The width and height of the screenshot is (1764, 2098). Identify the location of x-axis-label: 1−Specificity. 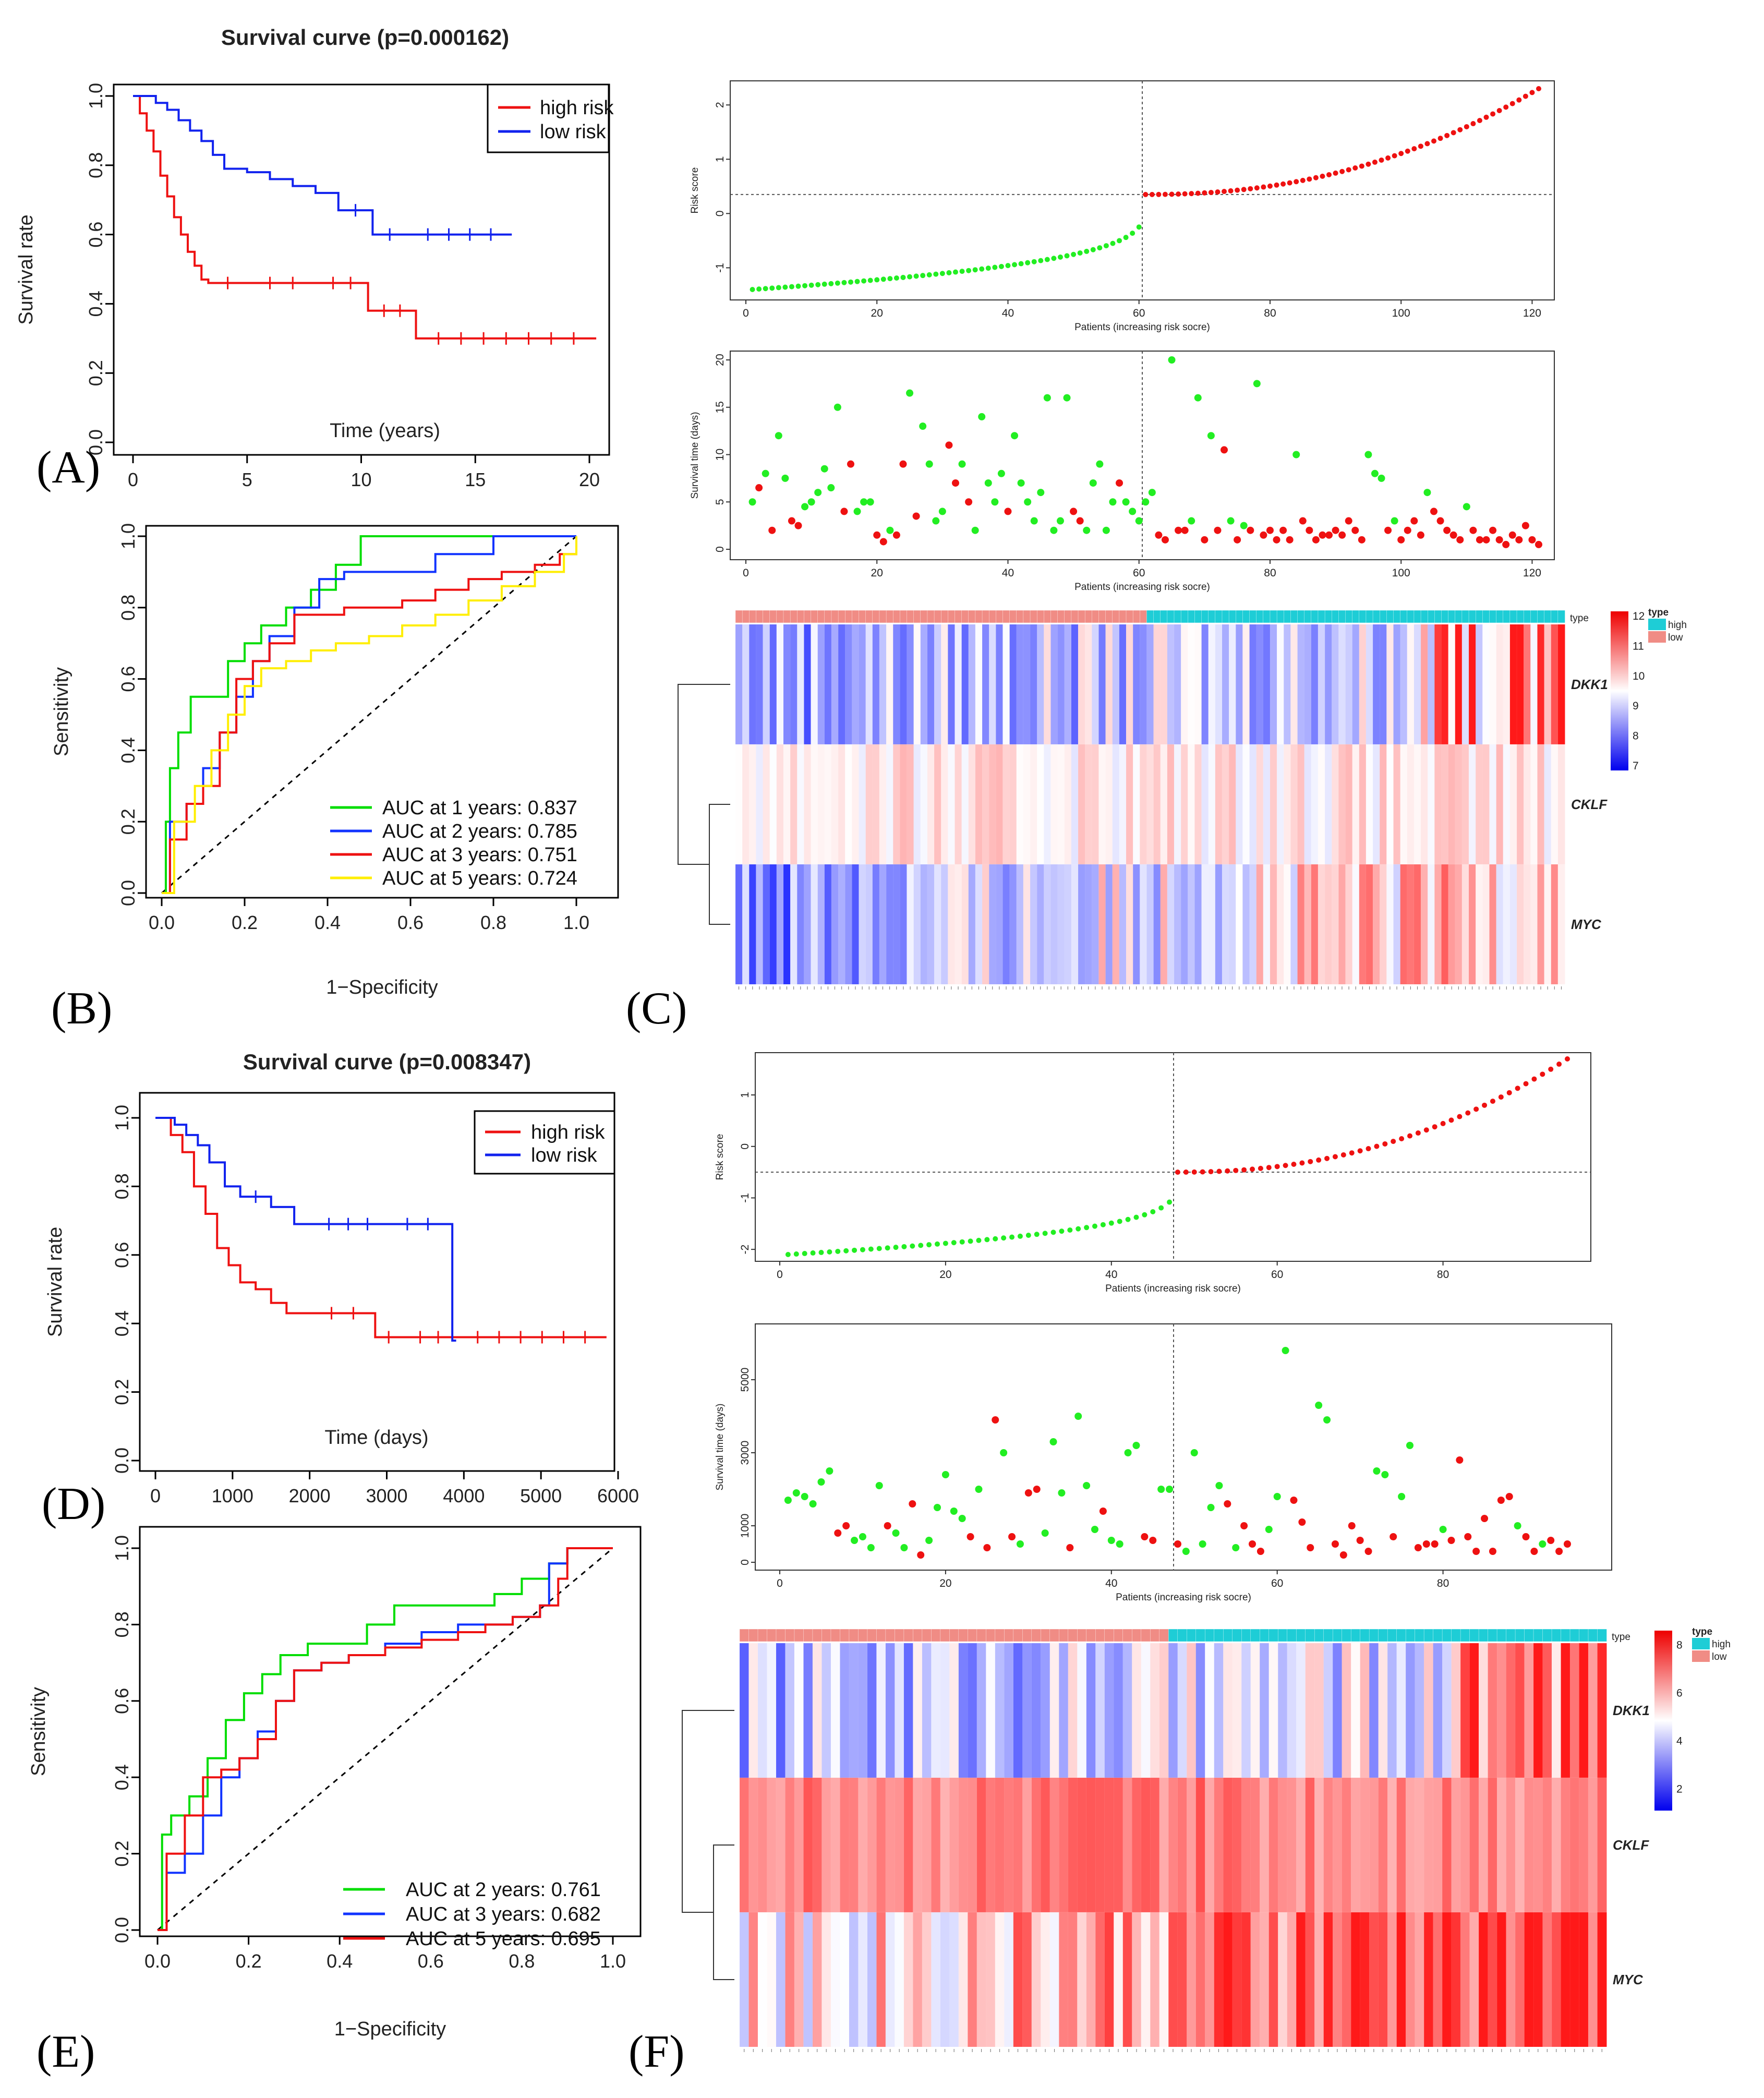
(382, 987).